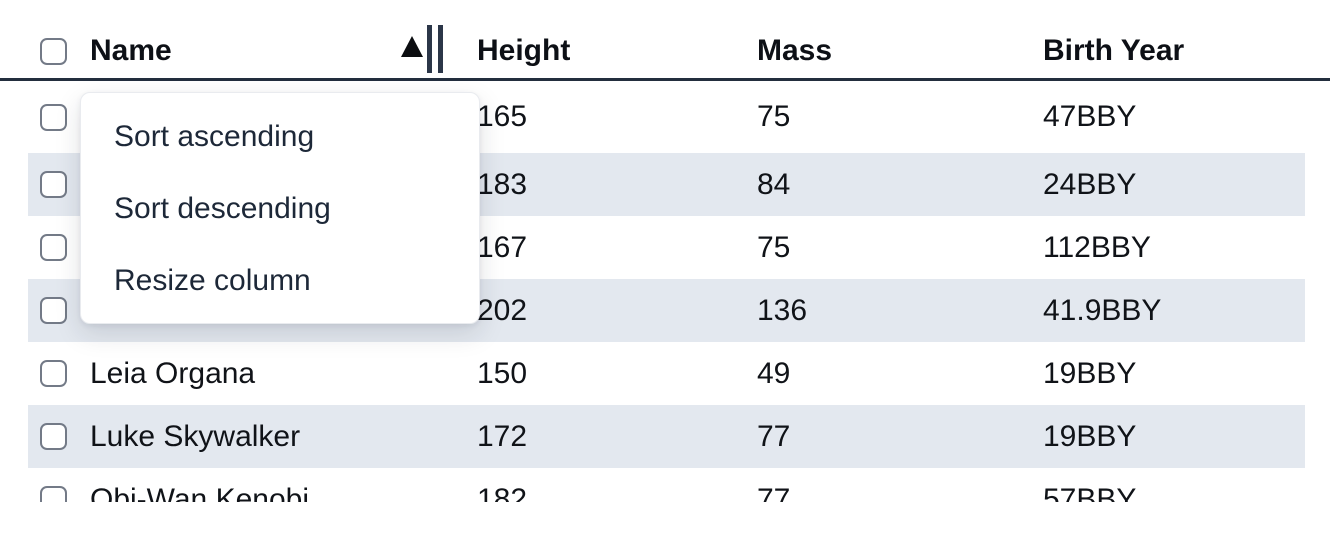 This screenshot has height=536, width=1330. Describe the element at coordinates (214, 136) in the screenshot. I see `menu-item-sort-ascending: Sort ascending` at that location.